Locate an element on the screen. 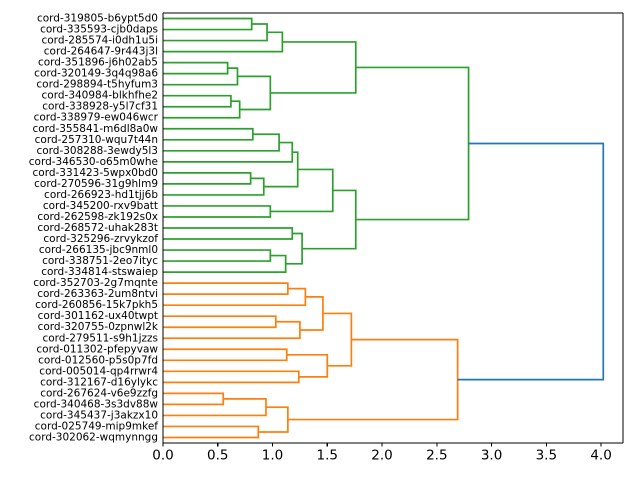 The height and width of the screenshot is (480, 640). leaf-label: cord-340468-3s3dv88w is located at coordinates (96, 404).